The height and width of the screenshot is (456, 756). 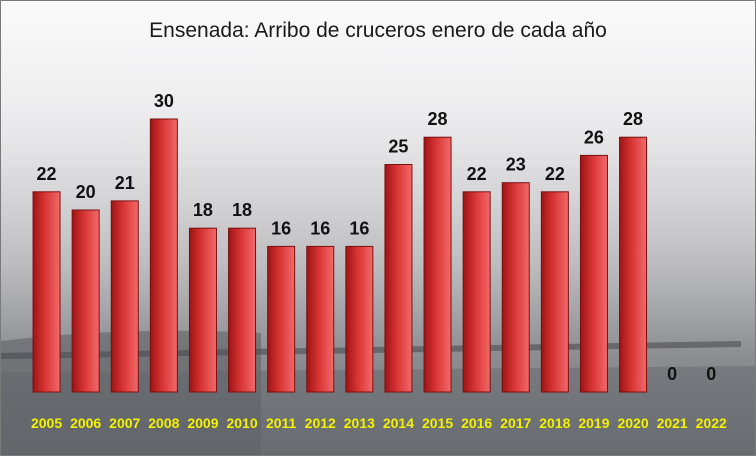 I want to click on bar-2018, so click(x=554, y=292).